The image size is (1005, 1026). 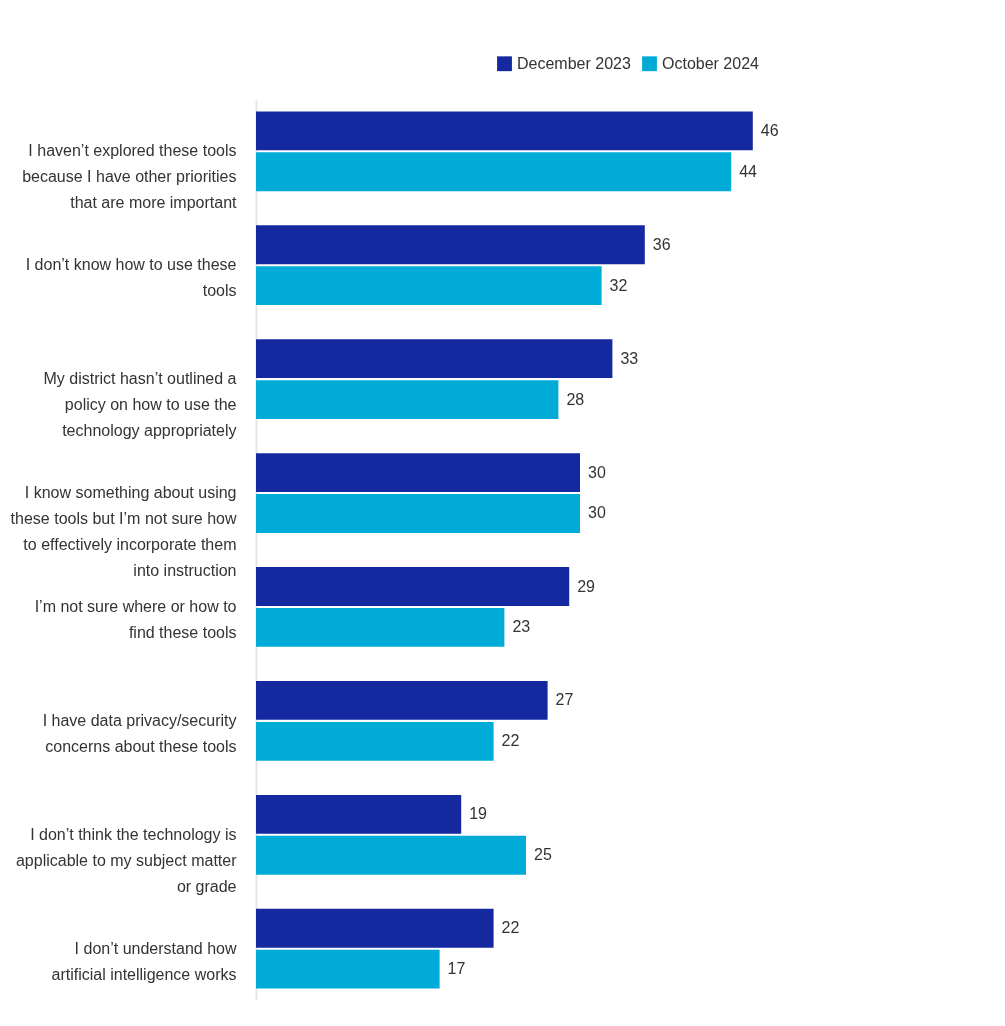 I want to click on data-label: 44, so click(x=748, y=171).